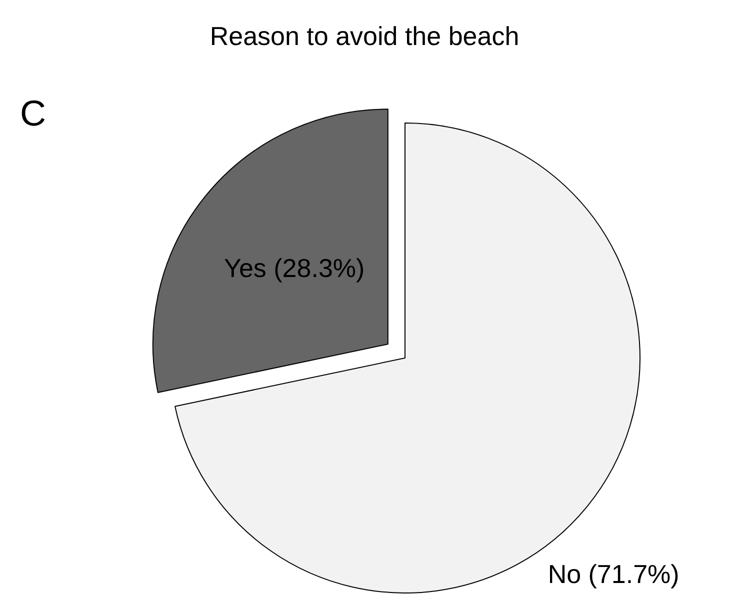  I want to click on slice-label: Yes (28.3%), so click(294, 268).